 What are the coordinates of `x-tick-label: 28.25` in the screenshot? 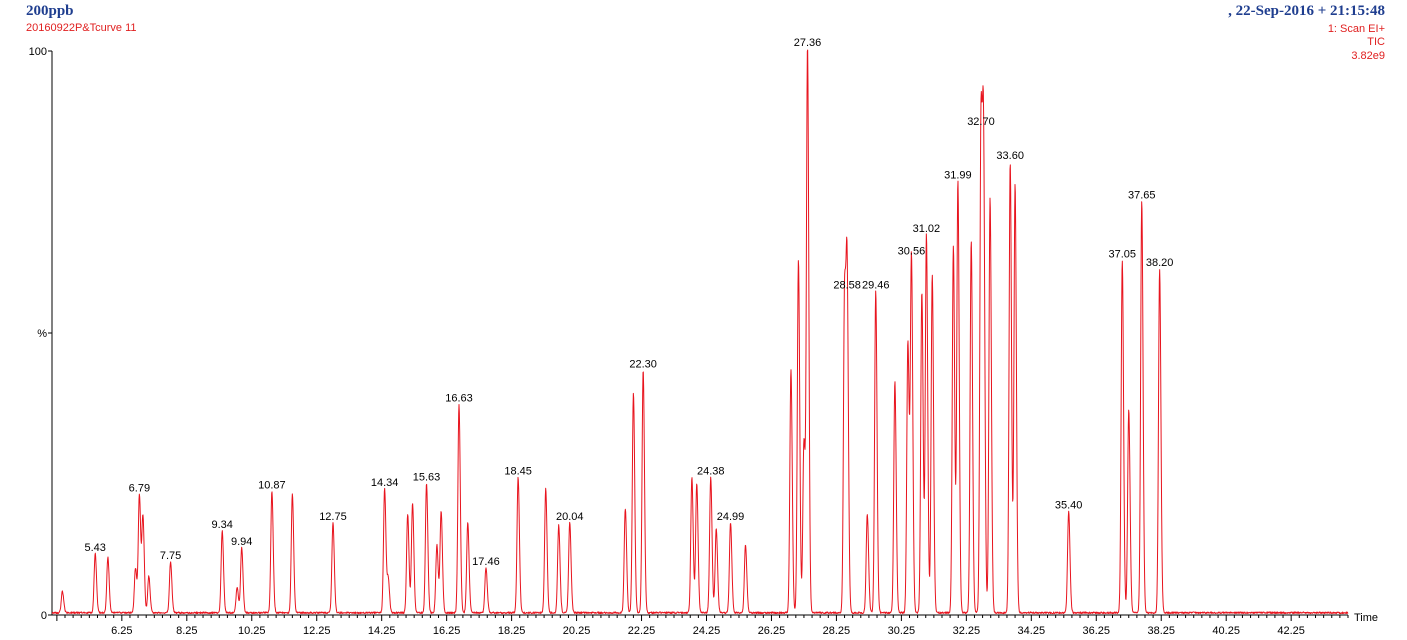 It's located at (837, 631).